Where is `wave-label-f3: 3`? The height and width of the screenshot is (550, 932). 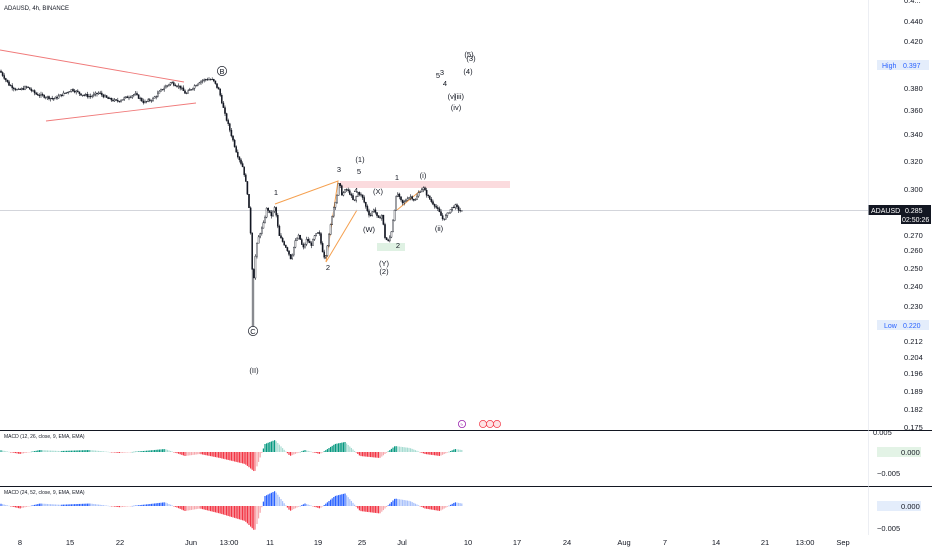
wave-label-f3: 3 is located at coordinates (442, 72).